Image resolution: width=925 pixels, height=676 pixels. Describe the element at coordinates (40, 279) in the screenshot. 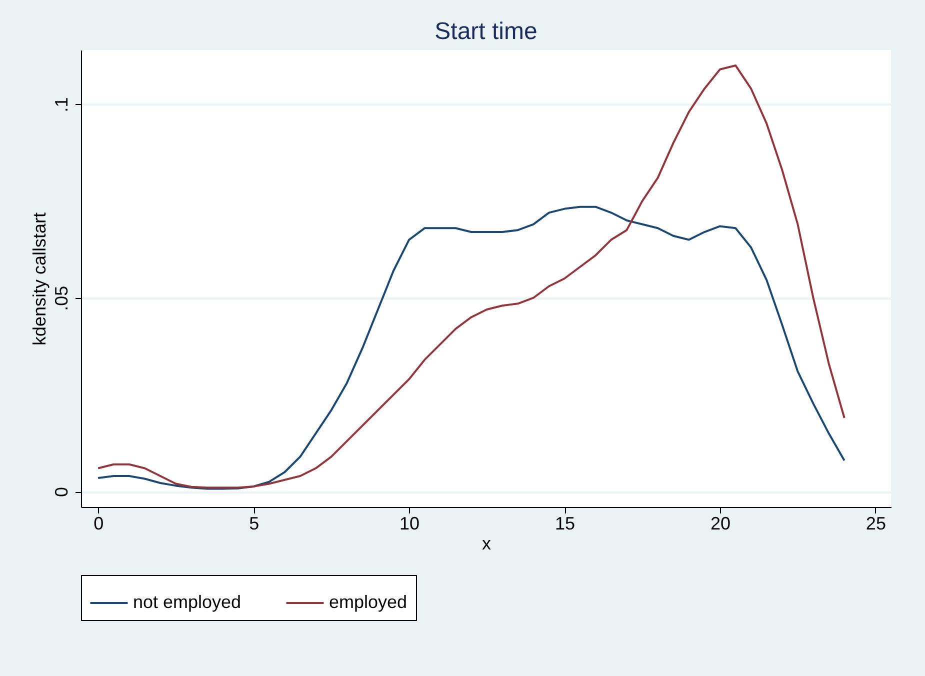

I see `y-axis-title: kdensity callstart` at that location.